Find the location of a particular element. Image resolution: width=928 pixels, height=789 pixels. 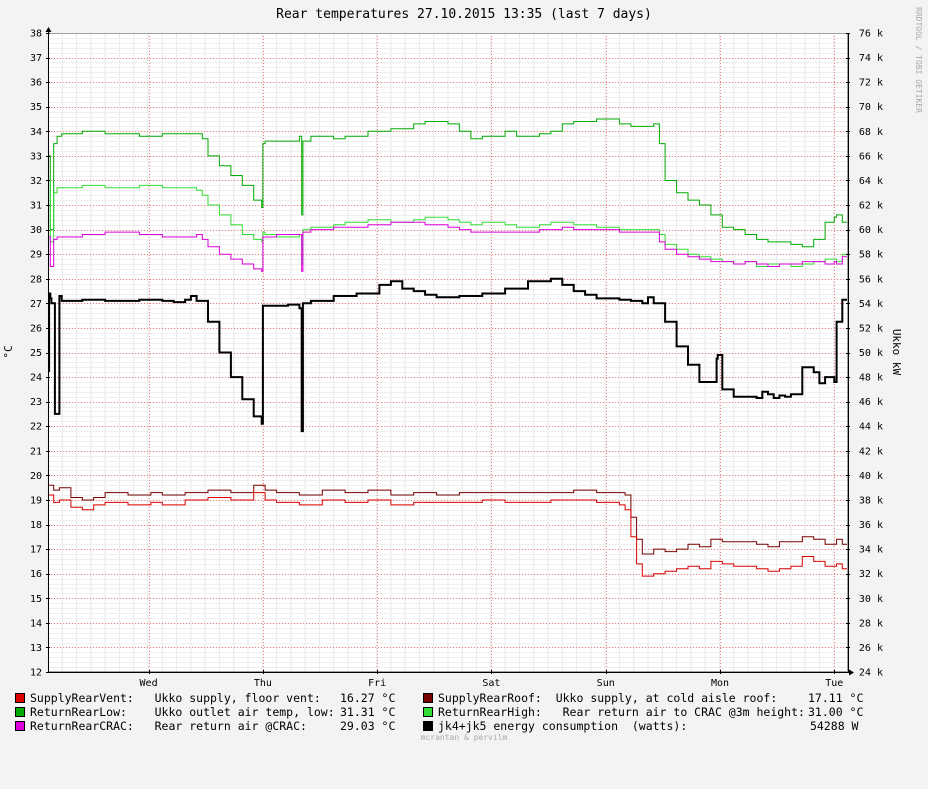

y-tick-label: 22 is located at coordinates (36, 427).